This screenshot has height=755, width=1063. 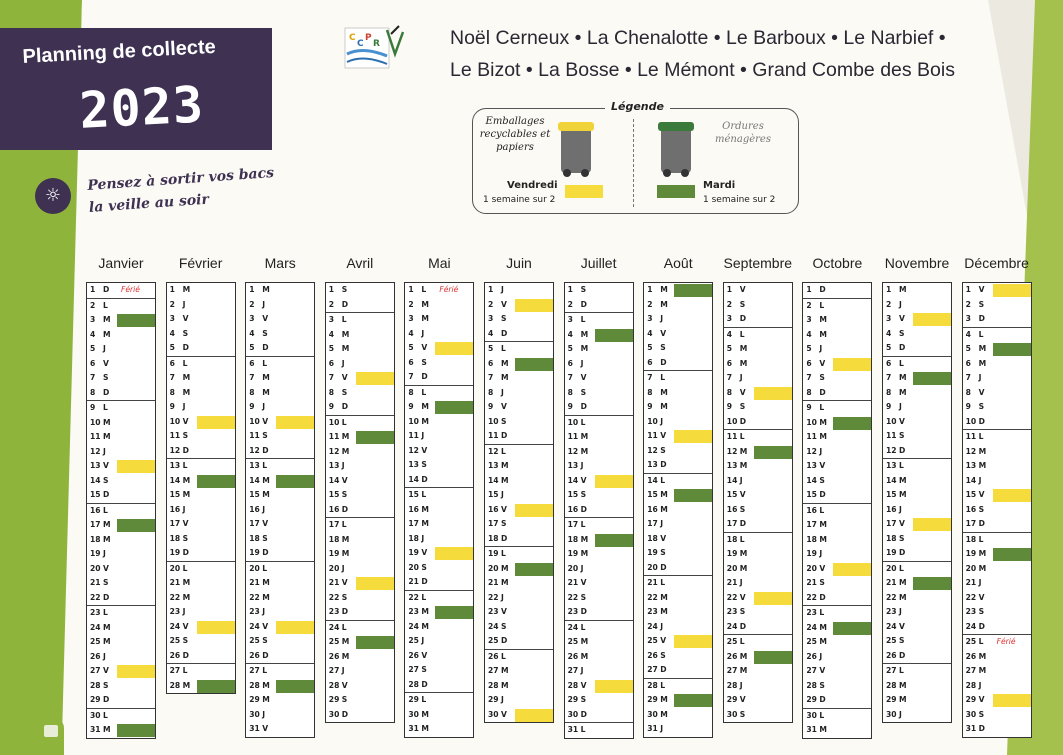 What do you see at coordinates (280, 612) in the screenshot?
I see `day-row: 23 J` at bounding box center [280, 612].